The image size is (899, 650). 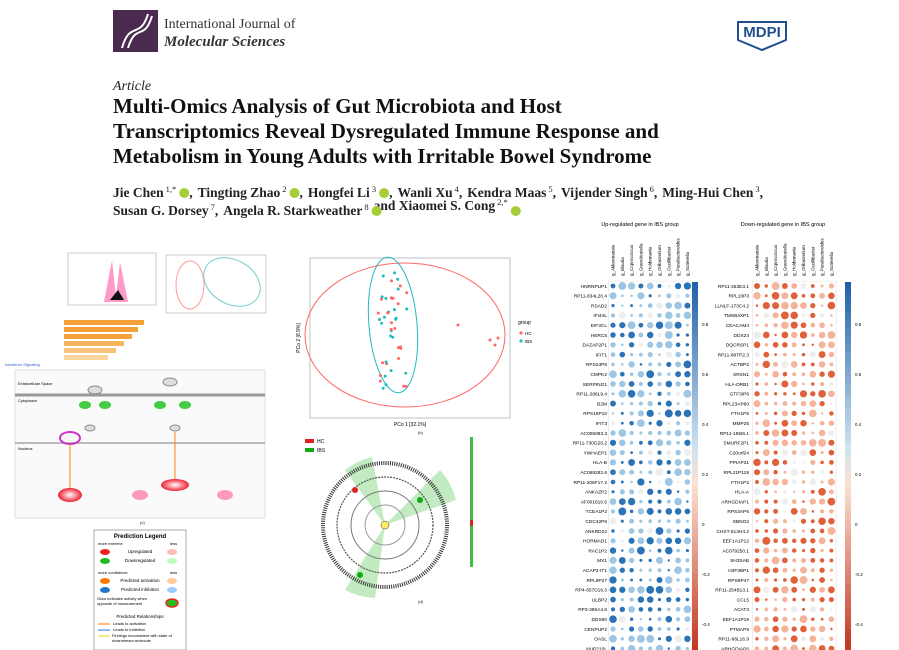 I want to click on bar, so click(x=101, y=329).